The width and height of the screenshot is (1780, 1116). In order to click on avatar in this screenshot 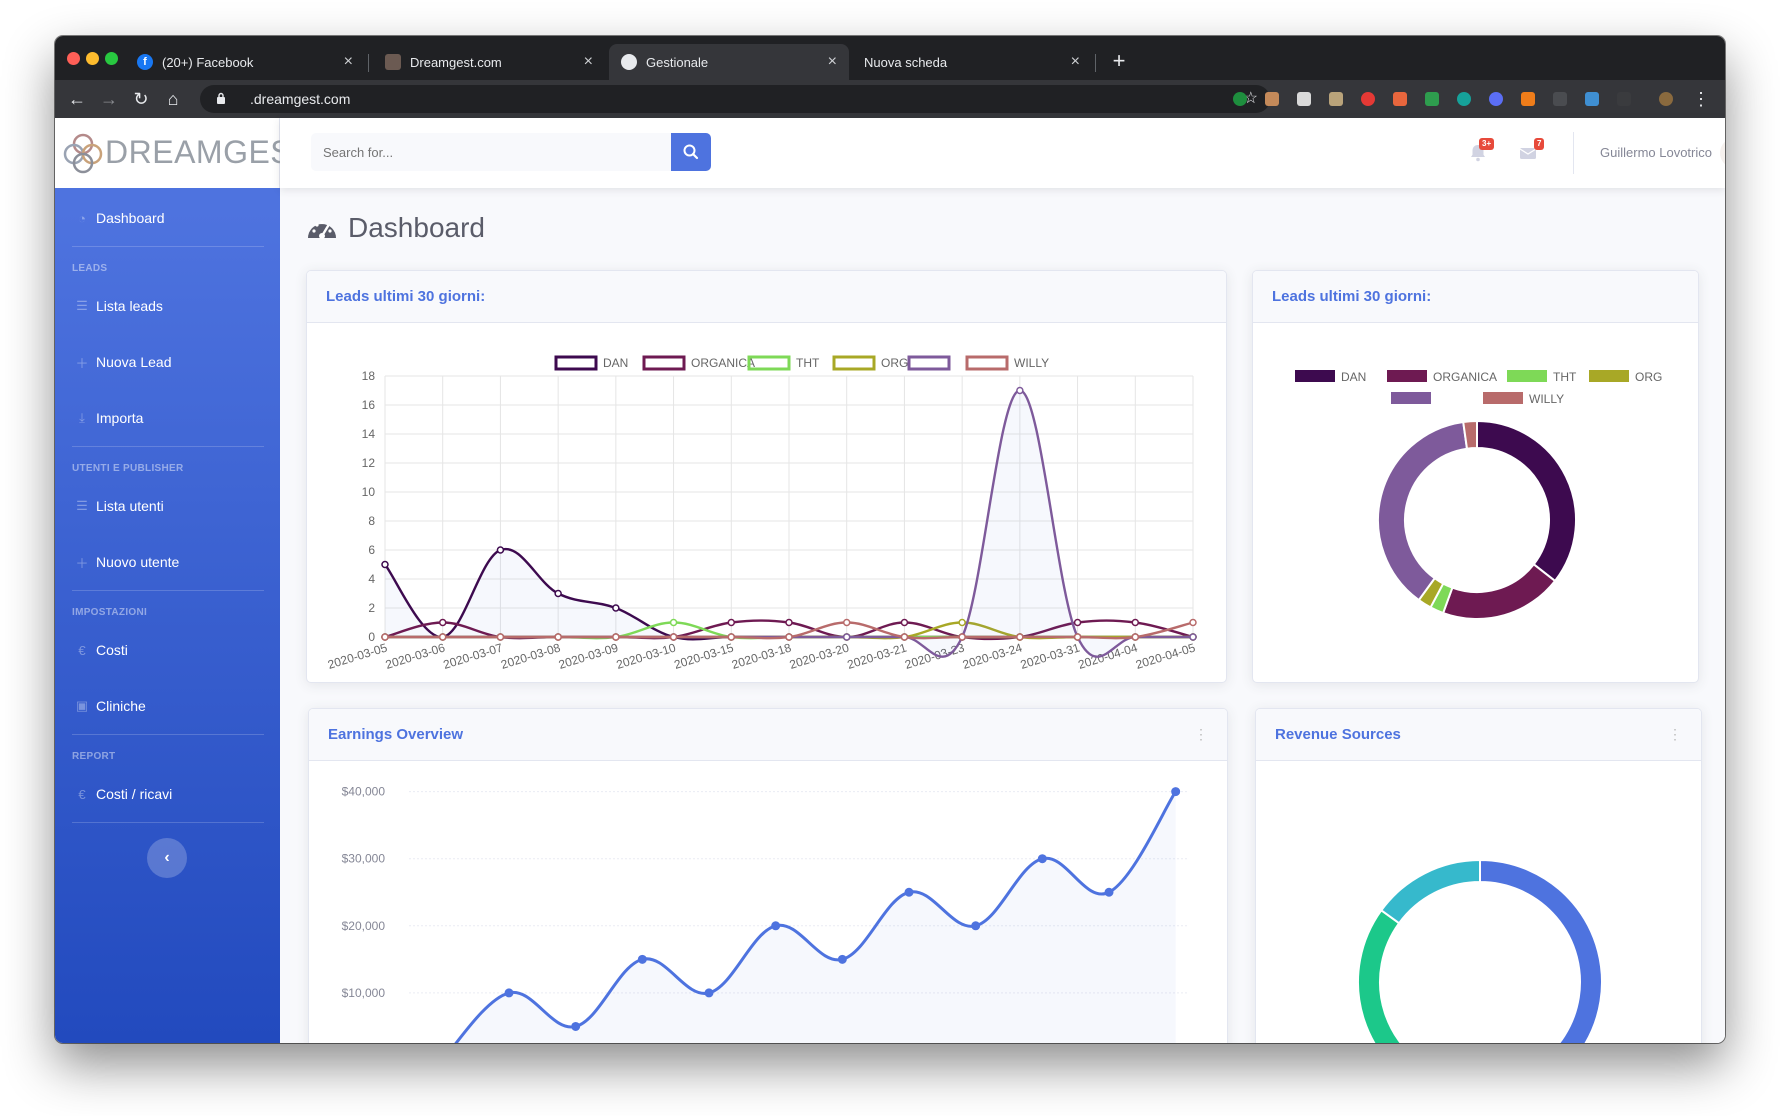, I will do `click(1722, 153)`.